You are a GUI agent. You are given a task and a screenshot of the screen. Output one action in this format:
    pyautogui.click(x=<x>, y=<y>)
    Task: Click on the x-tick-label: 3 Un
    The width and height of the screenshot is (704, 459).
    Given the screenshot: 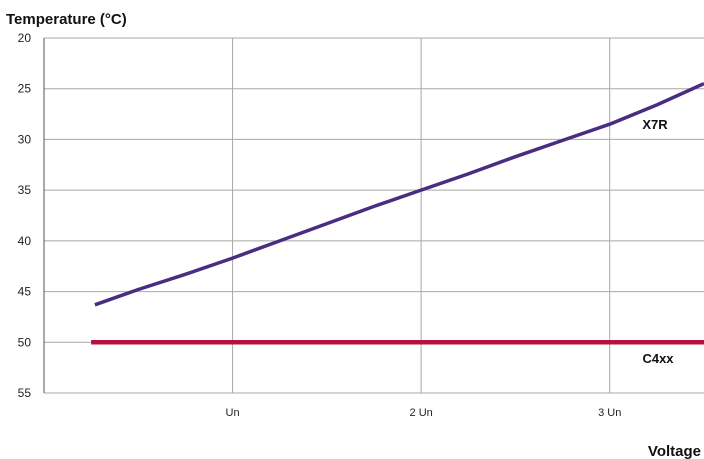 What is the action you would take?
    pyautogui.click(x=609, y=413)
    